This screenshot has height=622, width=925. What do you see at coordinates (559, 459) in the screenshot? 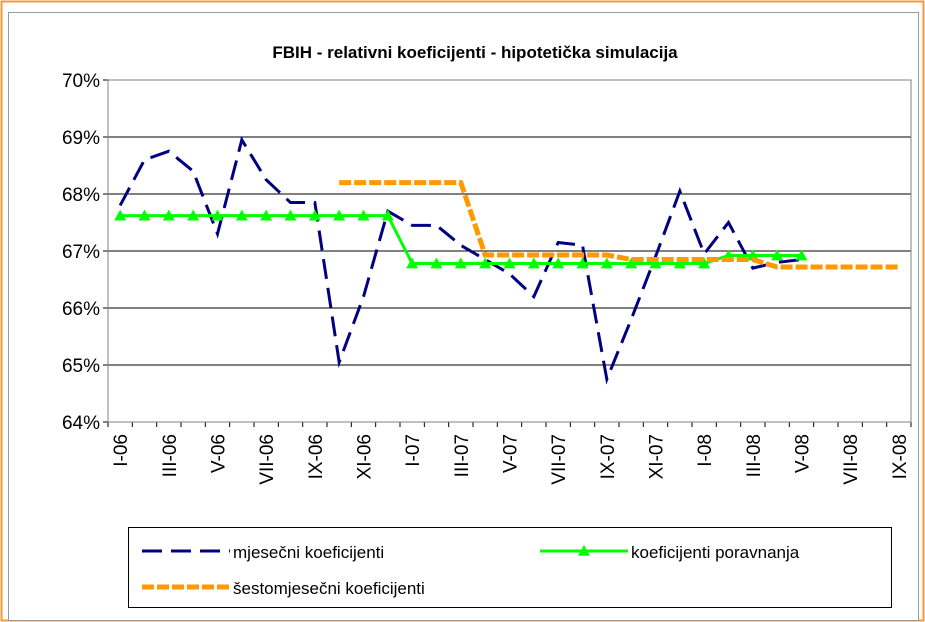
I see `x-tick-label: VII-07` at bounding box center [559, 459].